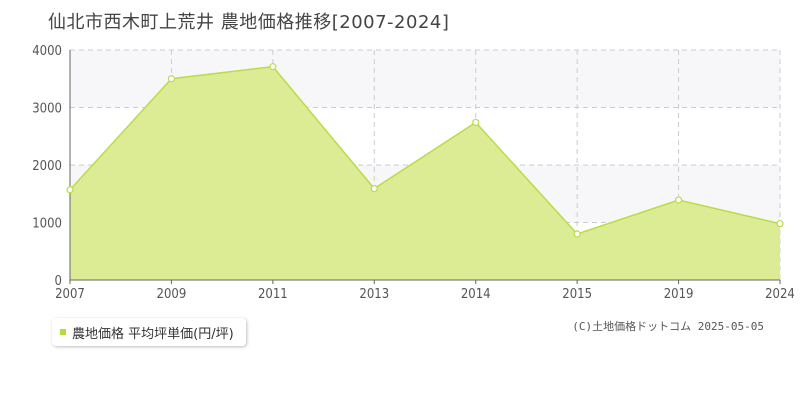  What do you see at coordinates (476, 294) in the screenshot?
I see `x-tick-label: 2014` at bounding box center [476, 294].